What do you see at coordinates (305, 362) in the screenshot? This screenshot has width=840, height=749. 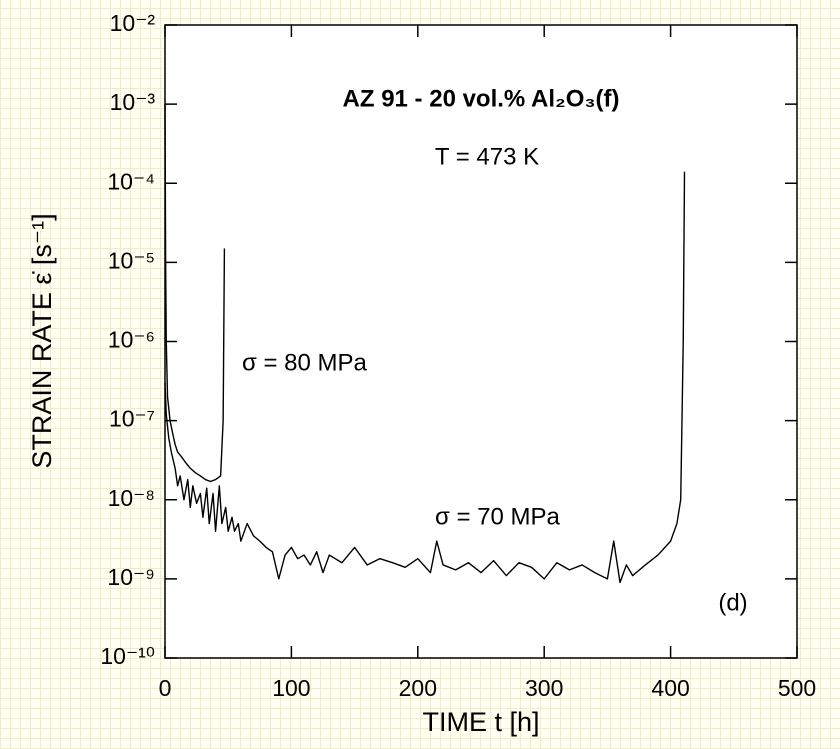 I see `series-label: σ = 80 MPa` at bounding box center [305, 362].